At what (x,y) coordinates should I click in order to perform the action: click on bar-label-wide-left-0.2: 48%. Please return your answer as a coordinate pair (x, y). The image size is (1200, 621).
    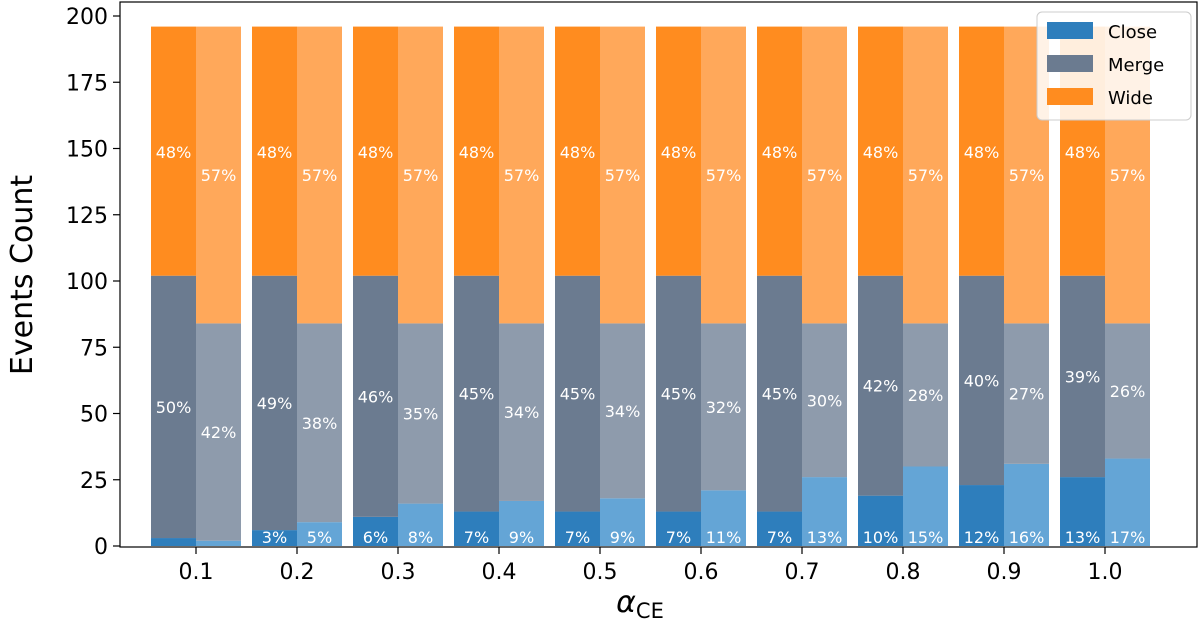
    Looking at the image, I should click on (275, 152).